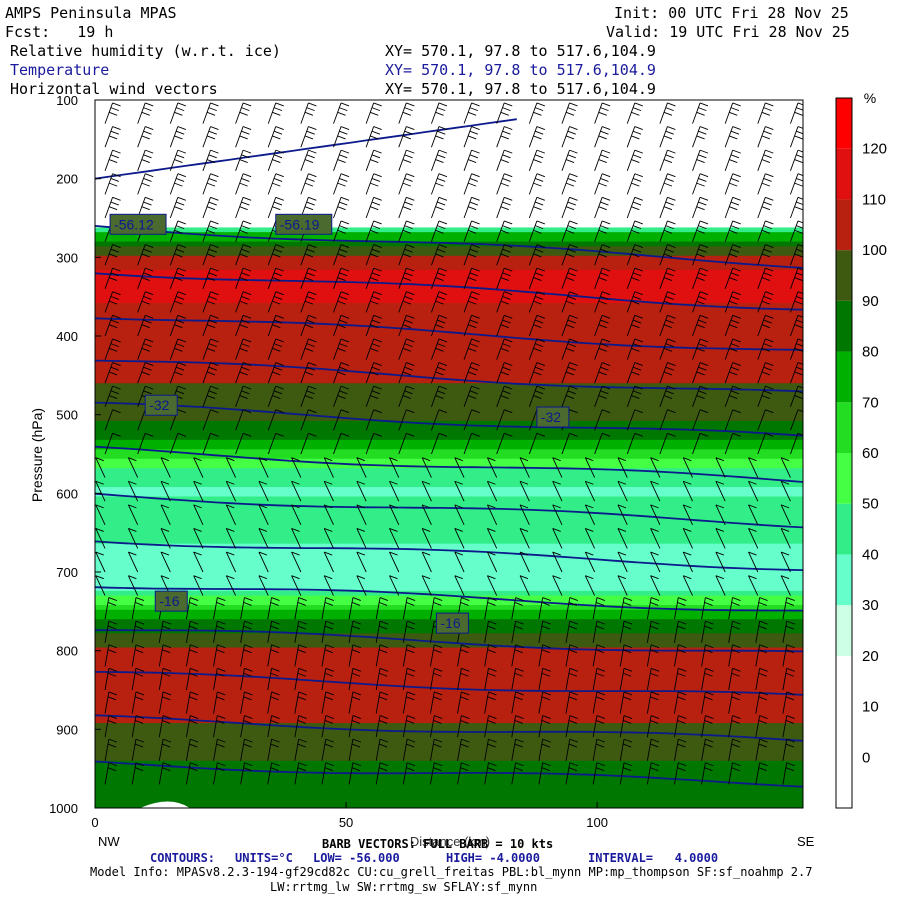 The image size is (900, 900). I want to click on contour-label-box, so click(553, 417).